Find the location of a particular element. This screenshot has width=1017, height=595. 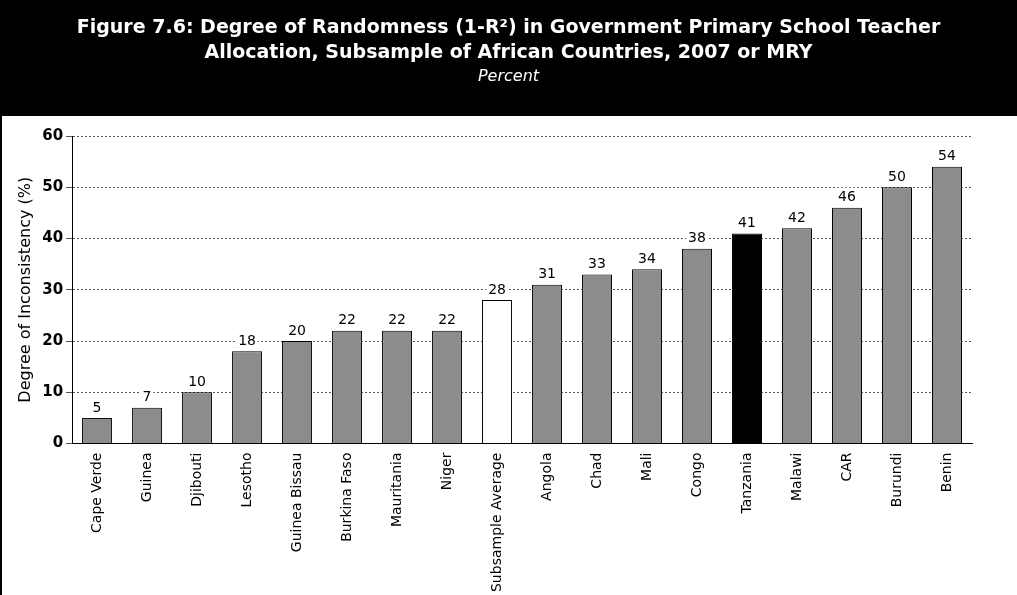

data-label: 50 is located at coordinates (897, 175).